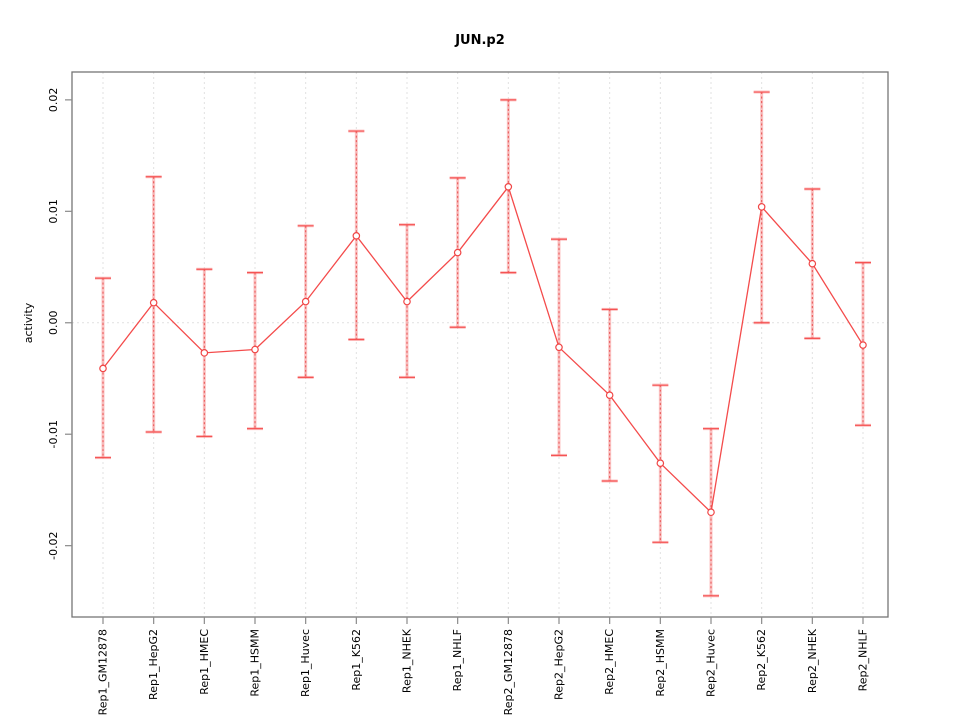  I want to click on x-tick-label: Rep2_NHLF, so click(863, 660).